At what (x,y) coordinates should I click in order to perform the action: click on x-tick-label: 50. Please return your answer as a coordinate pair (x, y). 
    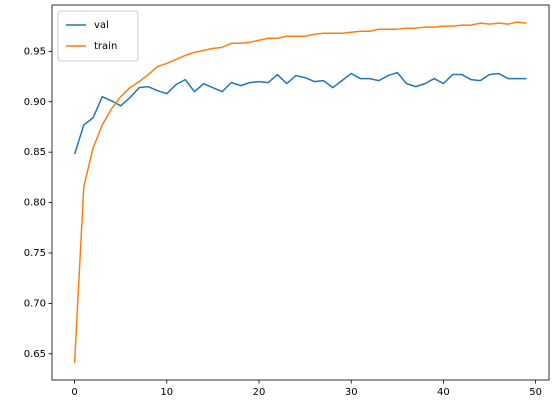
    Looking at the image, I should click on (535, 392).